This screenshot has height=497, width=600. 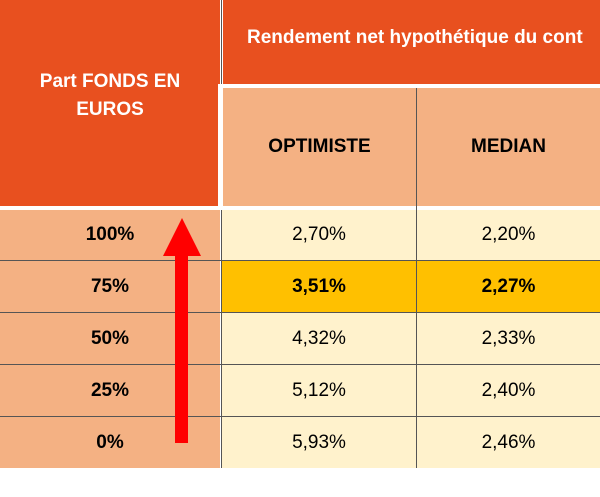 I want to click on median-cell: 2,33%, so click(x=508, y=338).